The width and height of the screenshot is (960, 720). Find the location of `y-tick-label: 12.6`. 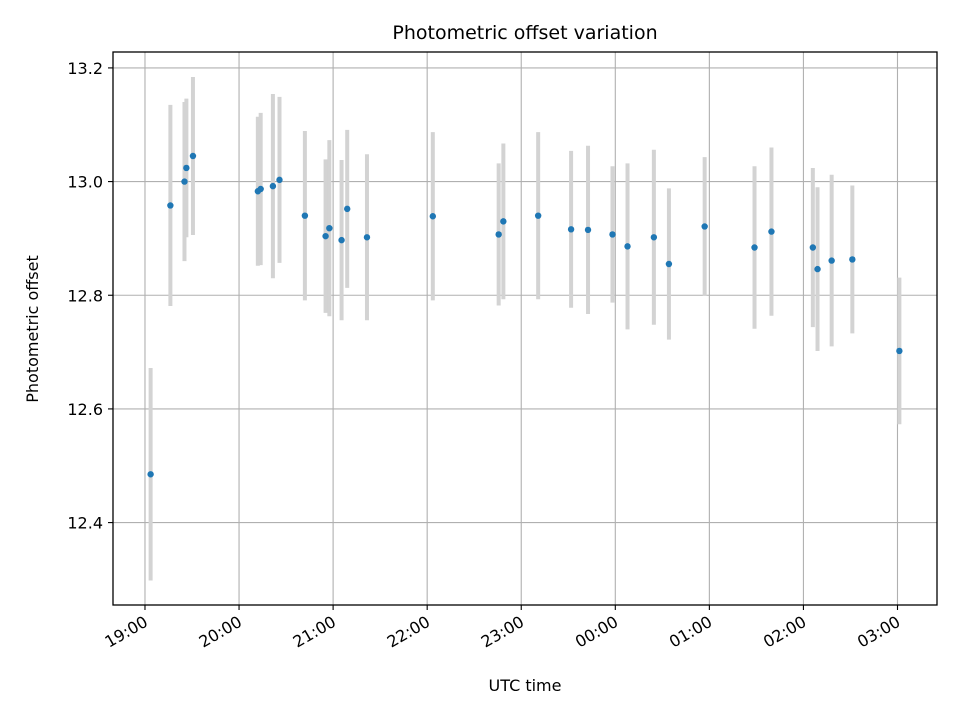

y-tick-label: 12.6 is located at coordinates (85, 409).